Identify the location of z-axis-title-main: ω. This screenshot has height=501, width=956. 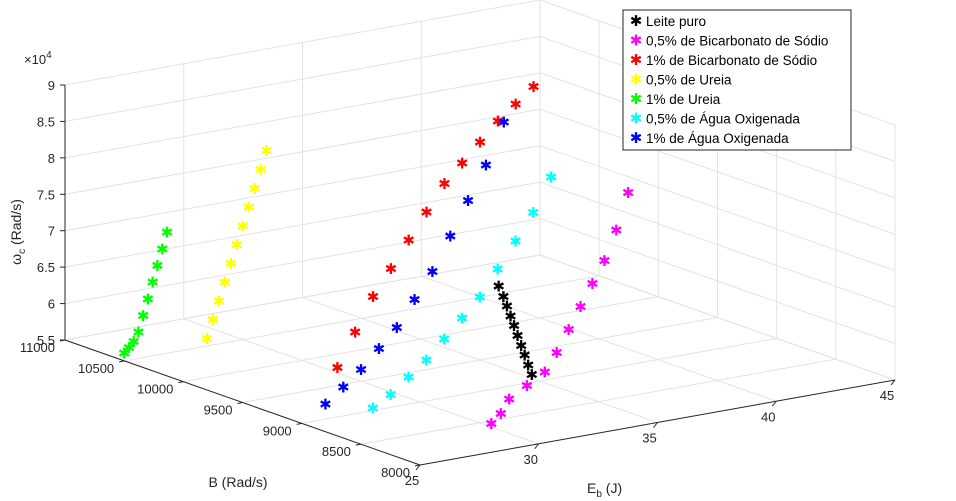
(16, 259).